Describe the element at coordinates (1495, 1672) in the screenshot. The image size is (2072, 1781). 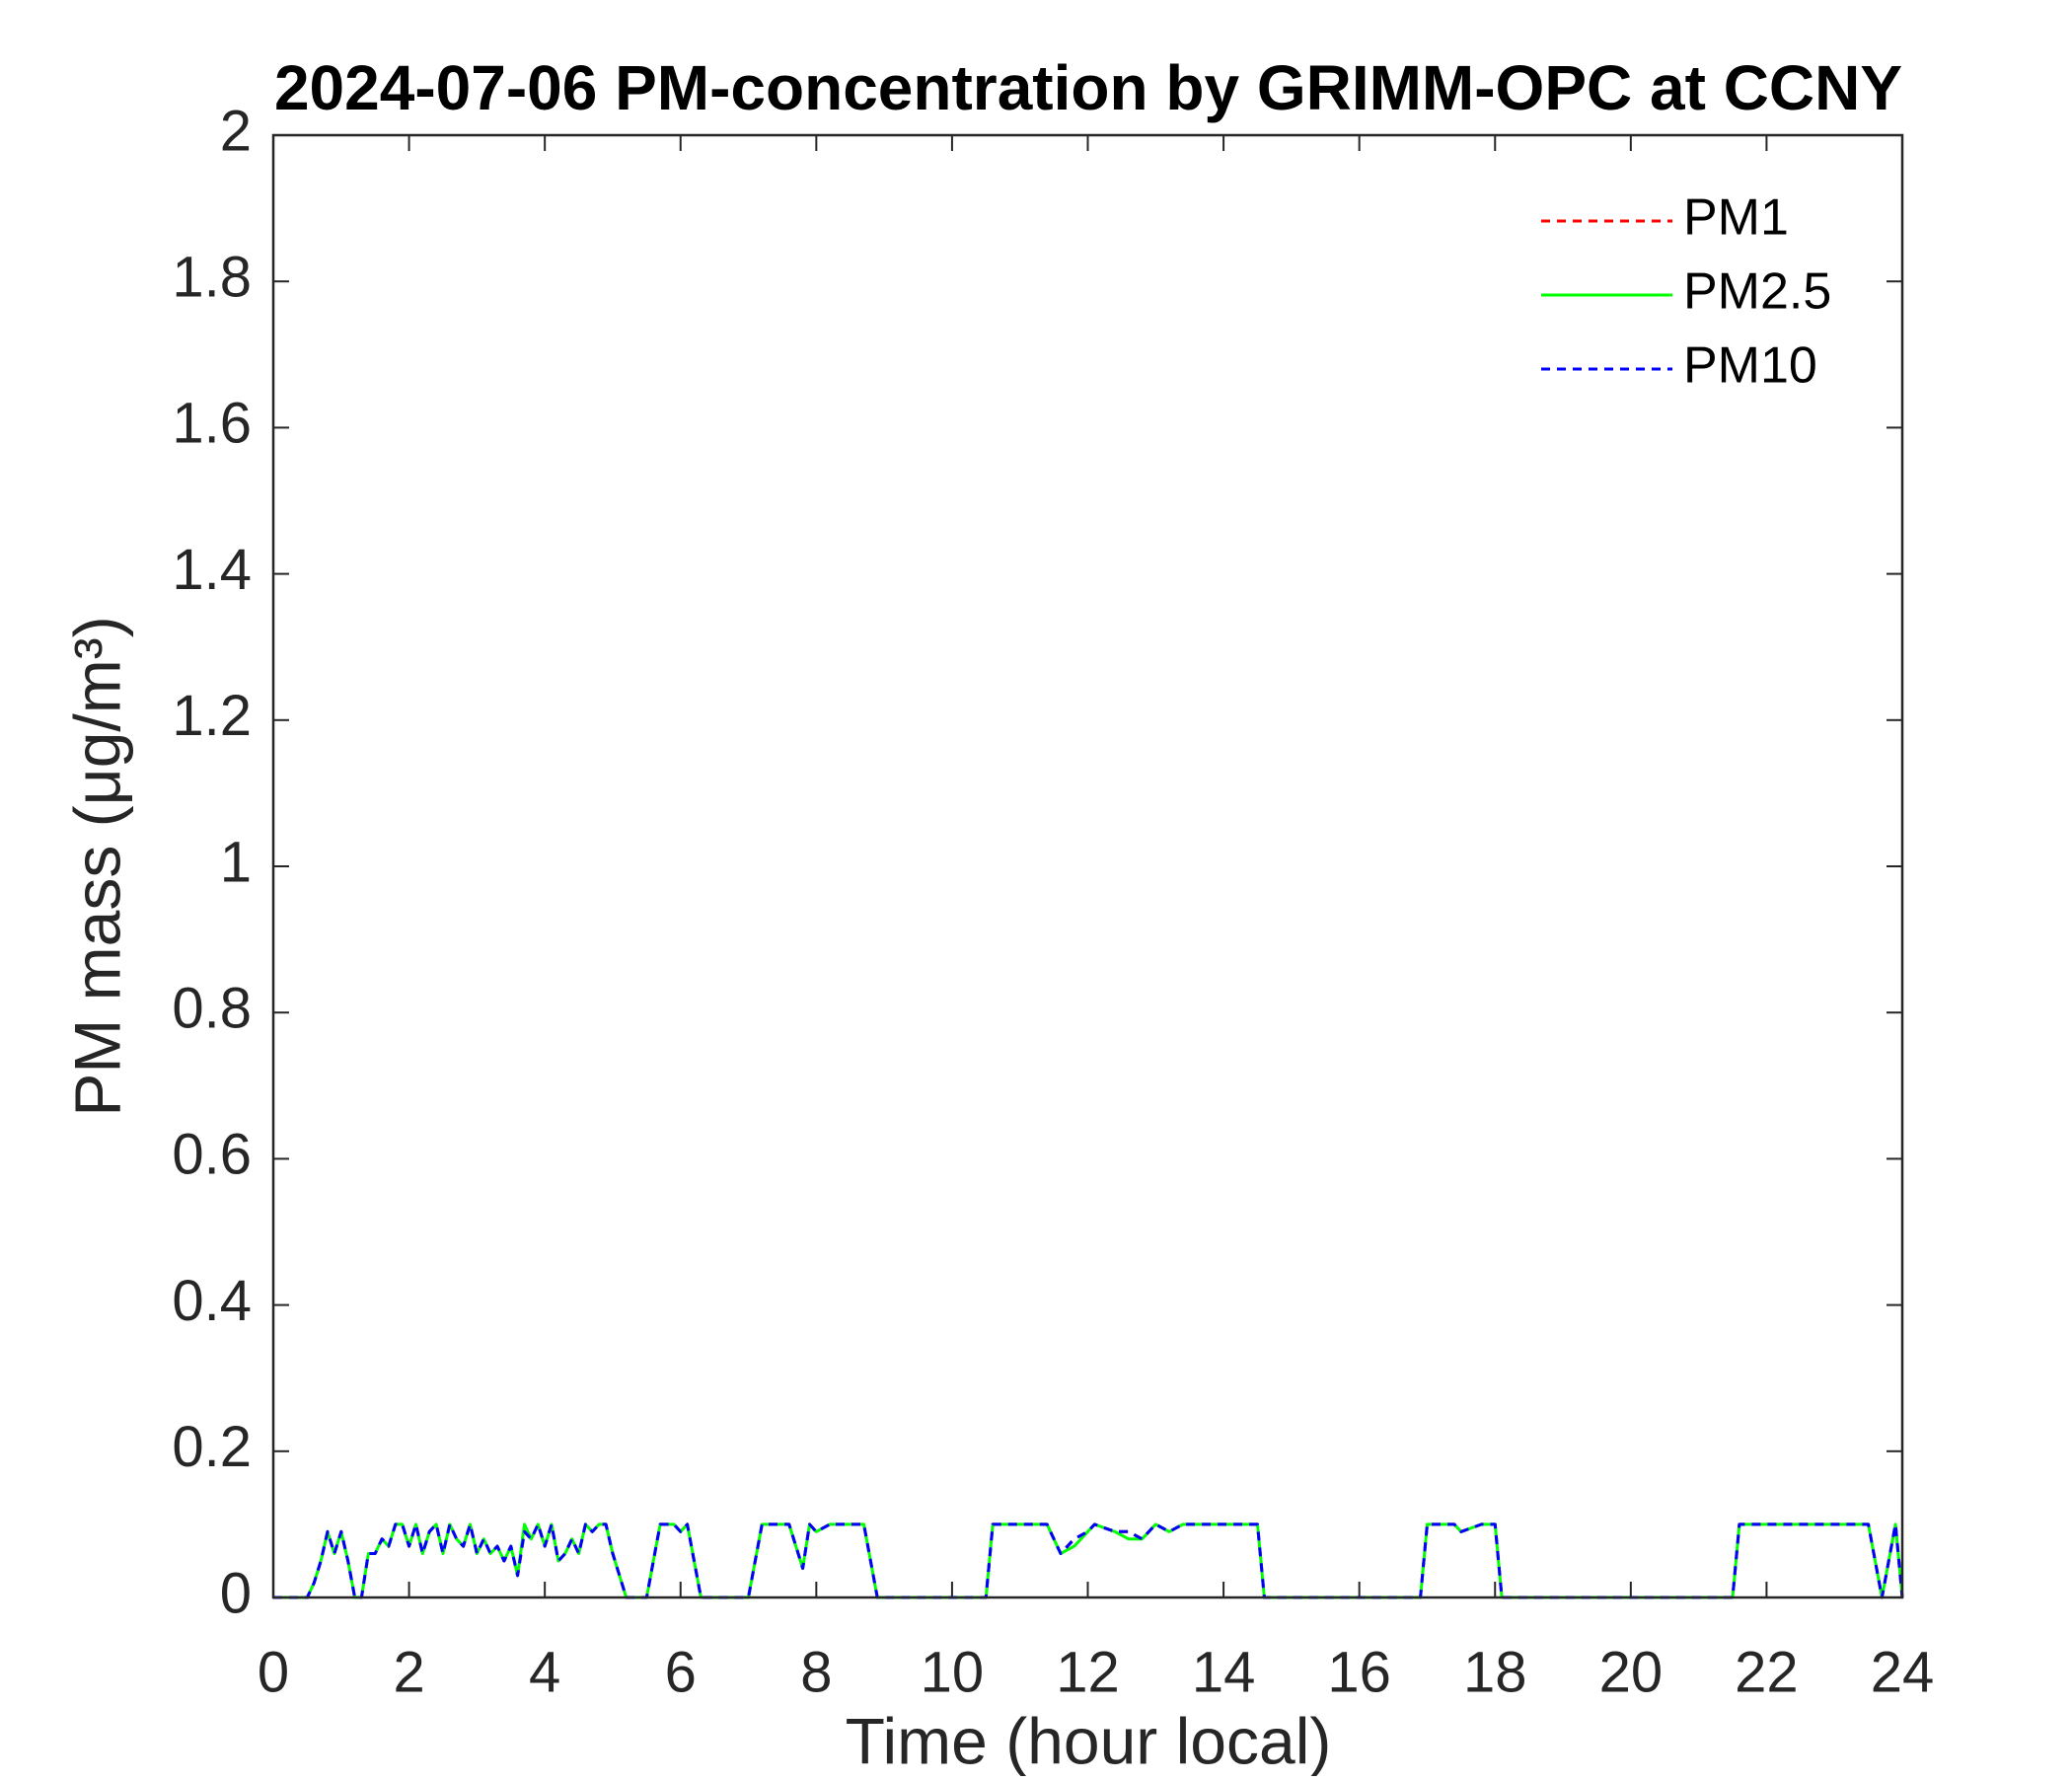
I see `x-tick-label: 18` at that location.